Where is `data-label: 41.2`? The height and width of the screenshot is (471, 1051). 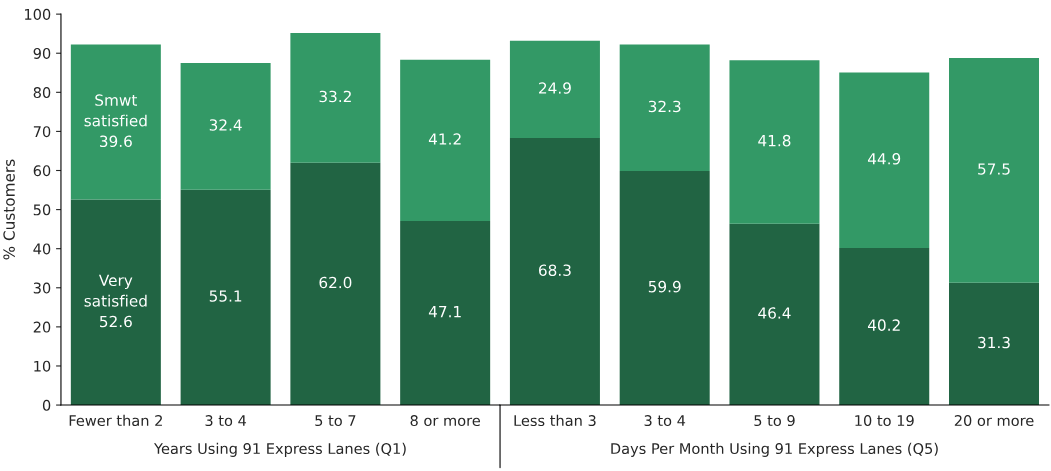
data-label: 41.2 is located at coordinates (444, 139).